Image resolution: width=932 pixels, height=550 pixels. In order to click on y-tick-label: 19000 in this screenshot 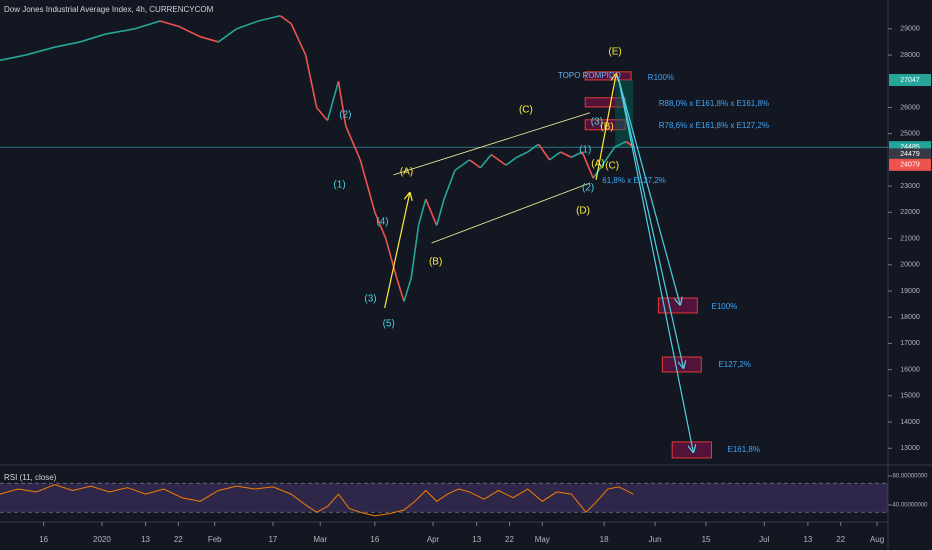, I will do `click(910, 291)`.